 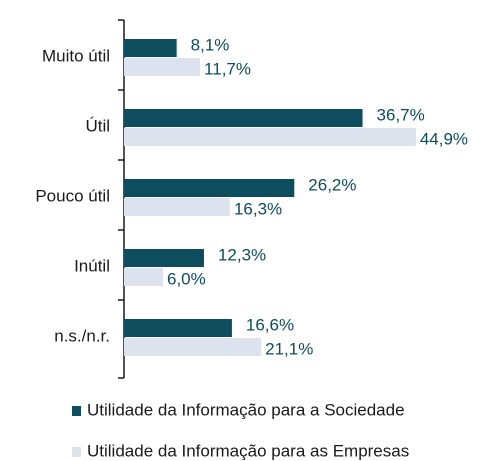 What do you see at coordinates (401, 114) in the screenshot?
I see `value-label: 36,7%` at bounding box center [401, 114].